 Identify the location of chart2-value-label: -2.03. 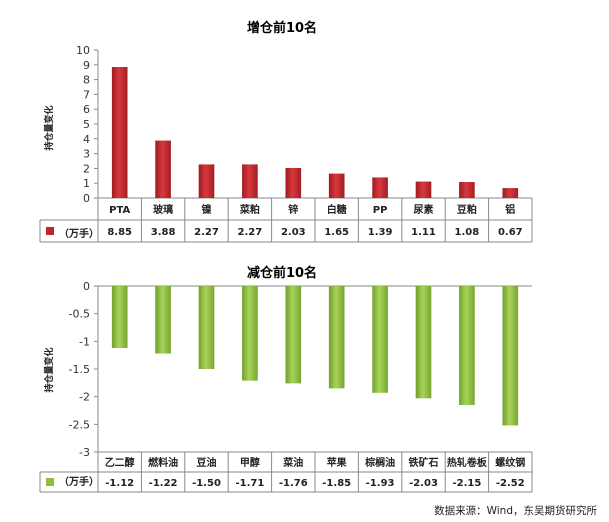
(423, 483).